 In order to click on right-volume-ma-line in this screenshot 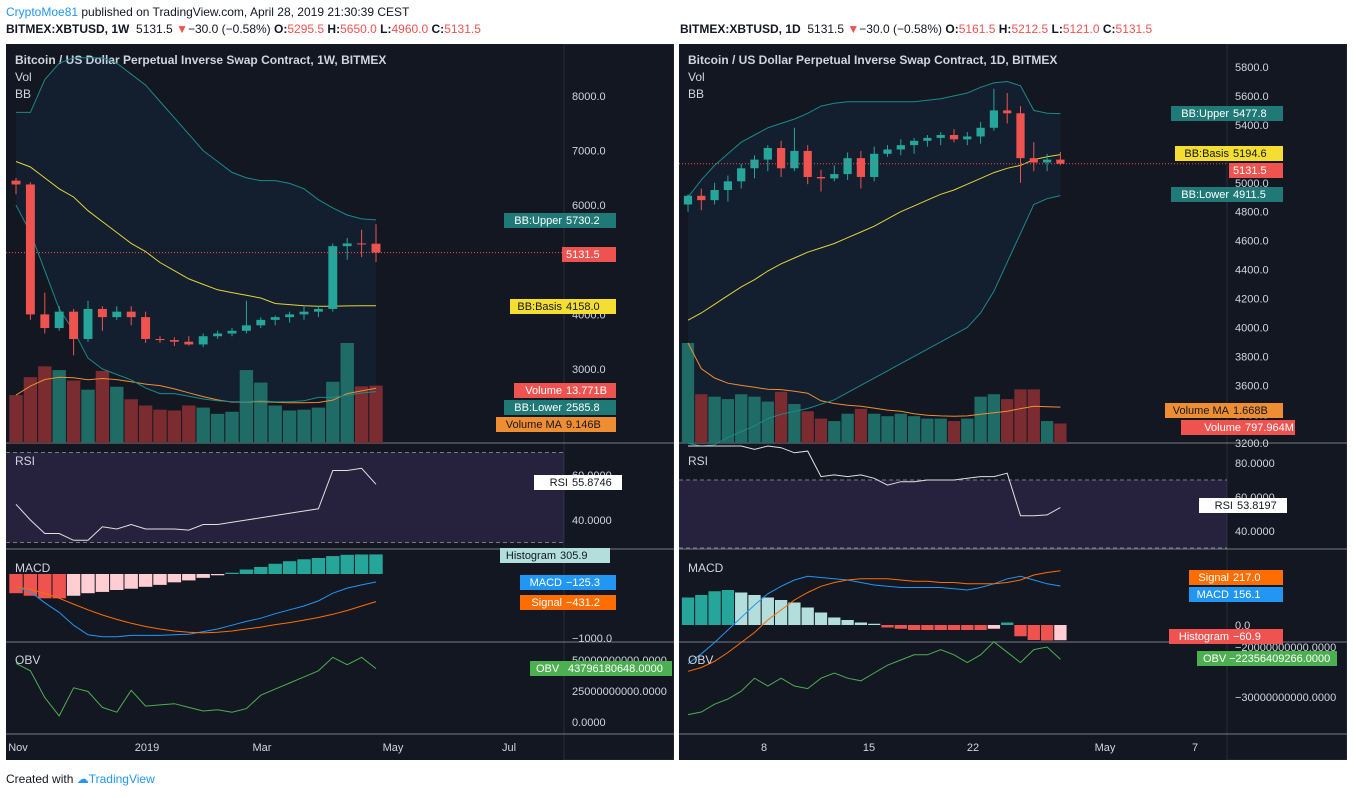, I will do `click(874, 379)`.